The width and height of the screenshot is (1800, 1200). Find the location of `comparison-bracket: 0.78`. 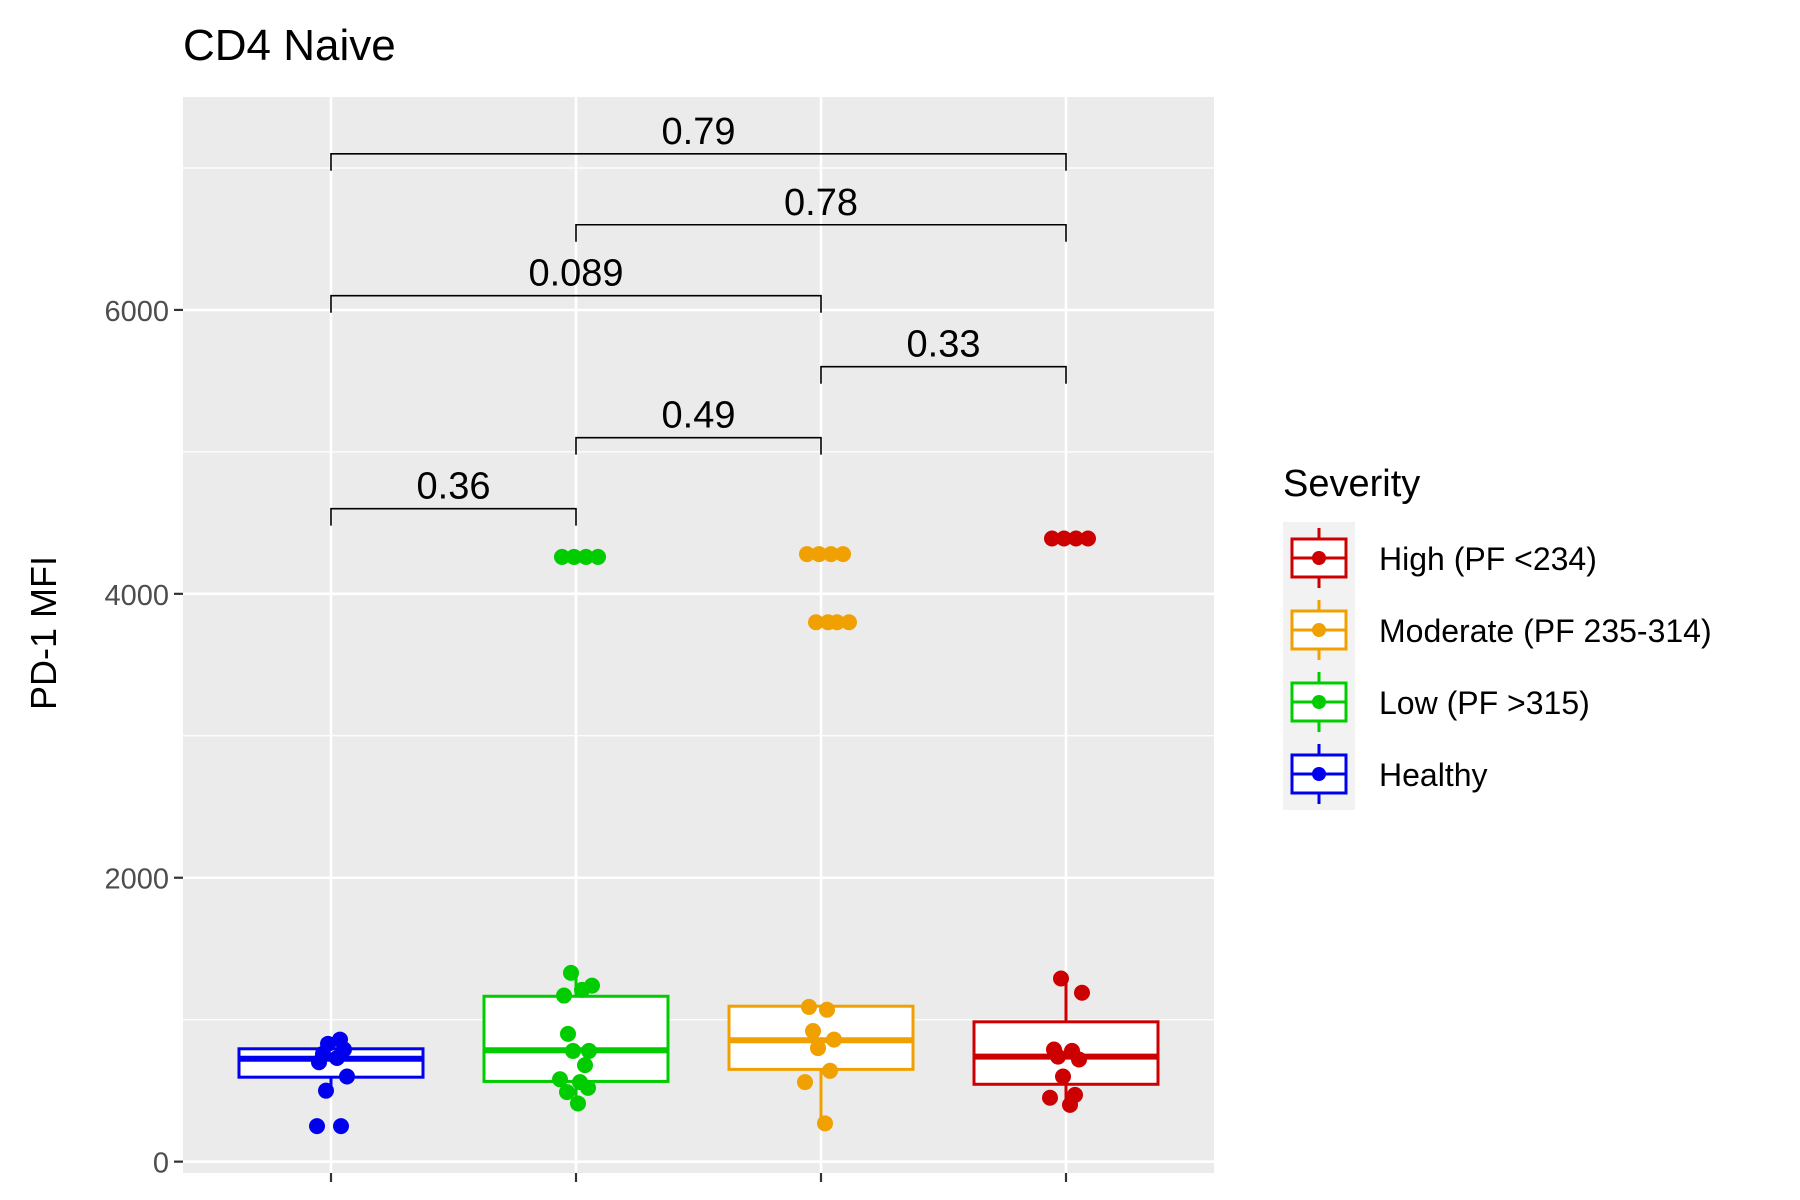

comparison-bracket: 0.78 is located at coordinates (821, 212).